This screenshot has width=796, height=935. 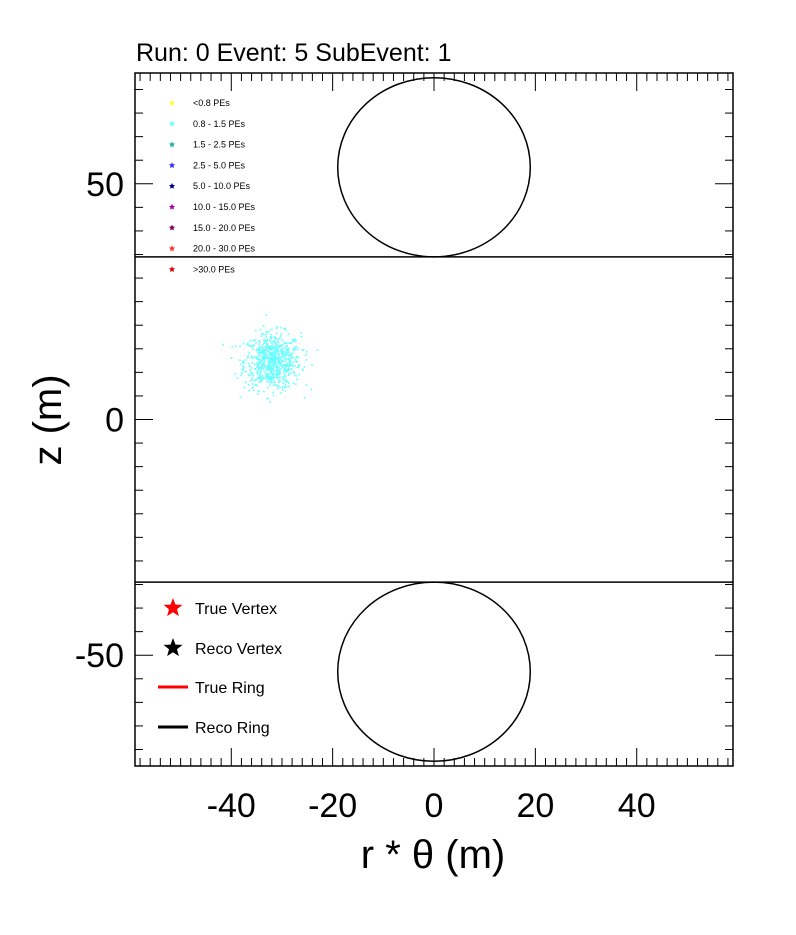 I want to click on marker-key-legend: True Vertex Reco Vertex True Ring Reco Ring, so click(x=220, y=667).